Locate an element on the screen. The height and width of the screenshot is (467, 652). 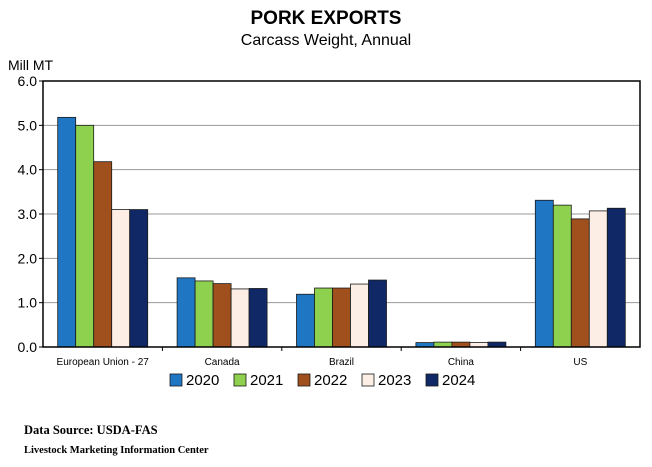
x-tick-label: US is located at coordinates (580, 362).